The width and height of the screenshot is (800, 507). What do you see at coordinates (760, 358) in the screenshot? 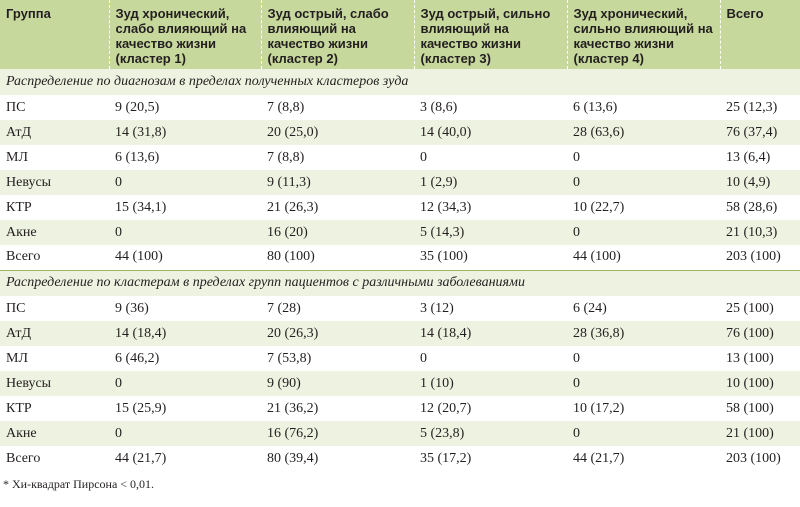
I see `table-cell: 13 (100)` at bounding box center [760, 358].